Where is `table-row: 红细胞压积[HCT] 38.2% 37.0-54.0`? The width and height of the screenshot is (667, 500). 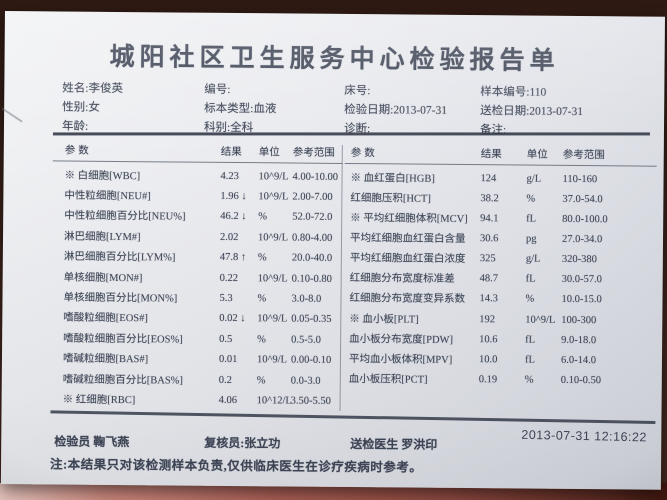
table-row: 红细胞压积[HCT] 38.2% 37.0-54.0 is located at coordinates (500, 198).